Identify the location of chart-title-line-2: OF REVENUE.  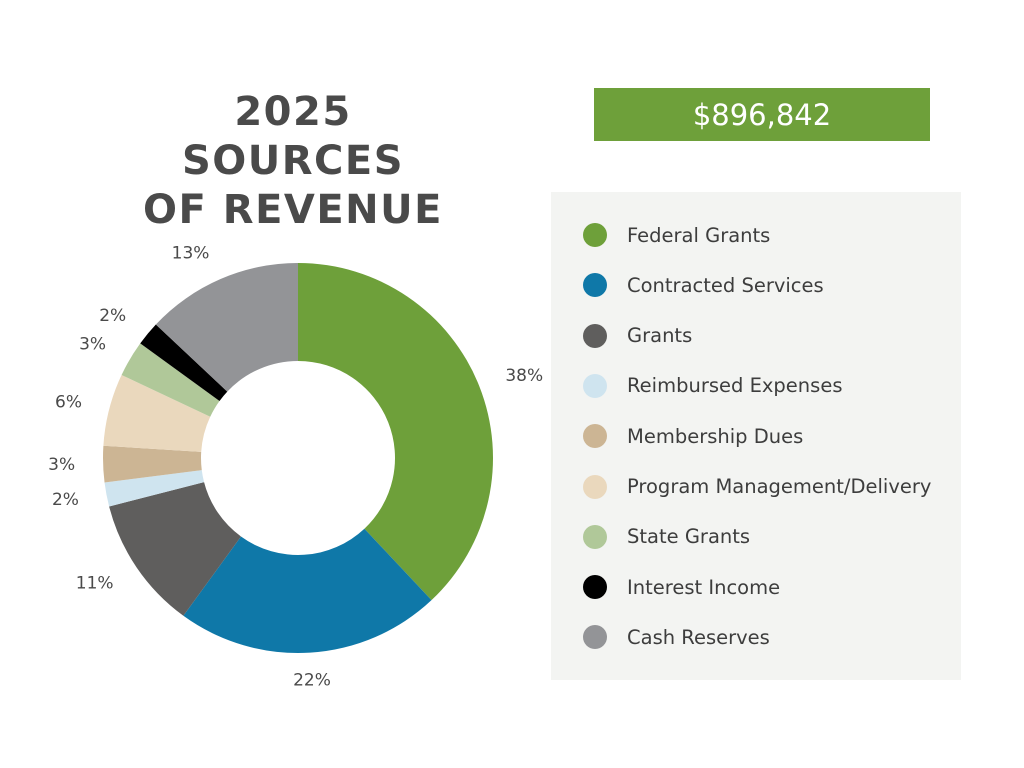
(293, 210).